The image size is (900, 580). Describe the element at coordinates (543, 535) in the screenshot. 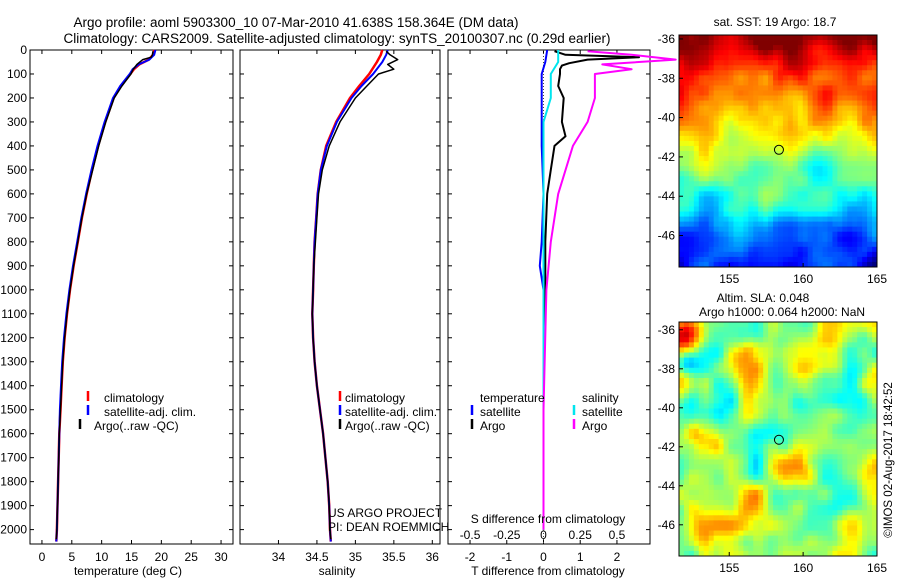

I see `s-tick-label: 0` at that location.